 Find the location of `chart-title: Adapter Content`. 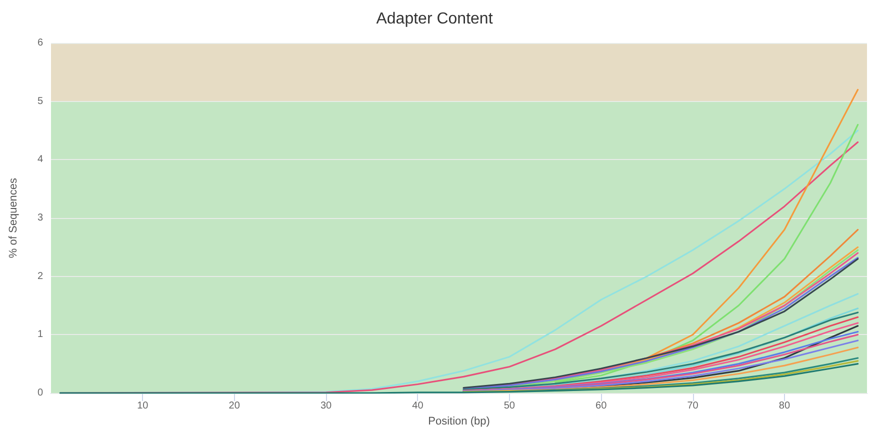

chart-title: Adapter Content is located at coordinates (435, 19).